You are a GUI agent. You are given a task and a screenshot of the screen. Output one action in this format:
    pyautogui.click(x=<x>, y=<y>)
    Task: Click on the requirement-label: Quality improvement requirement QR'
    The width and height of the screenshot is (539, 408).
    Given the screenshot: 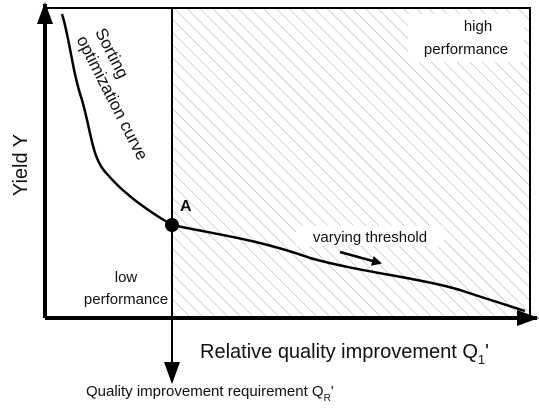 What is the action you would take?
    pyautogui.click(x=210, y=393)
    